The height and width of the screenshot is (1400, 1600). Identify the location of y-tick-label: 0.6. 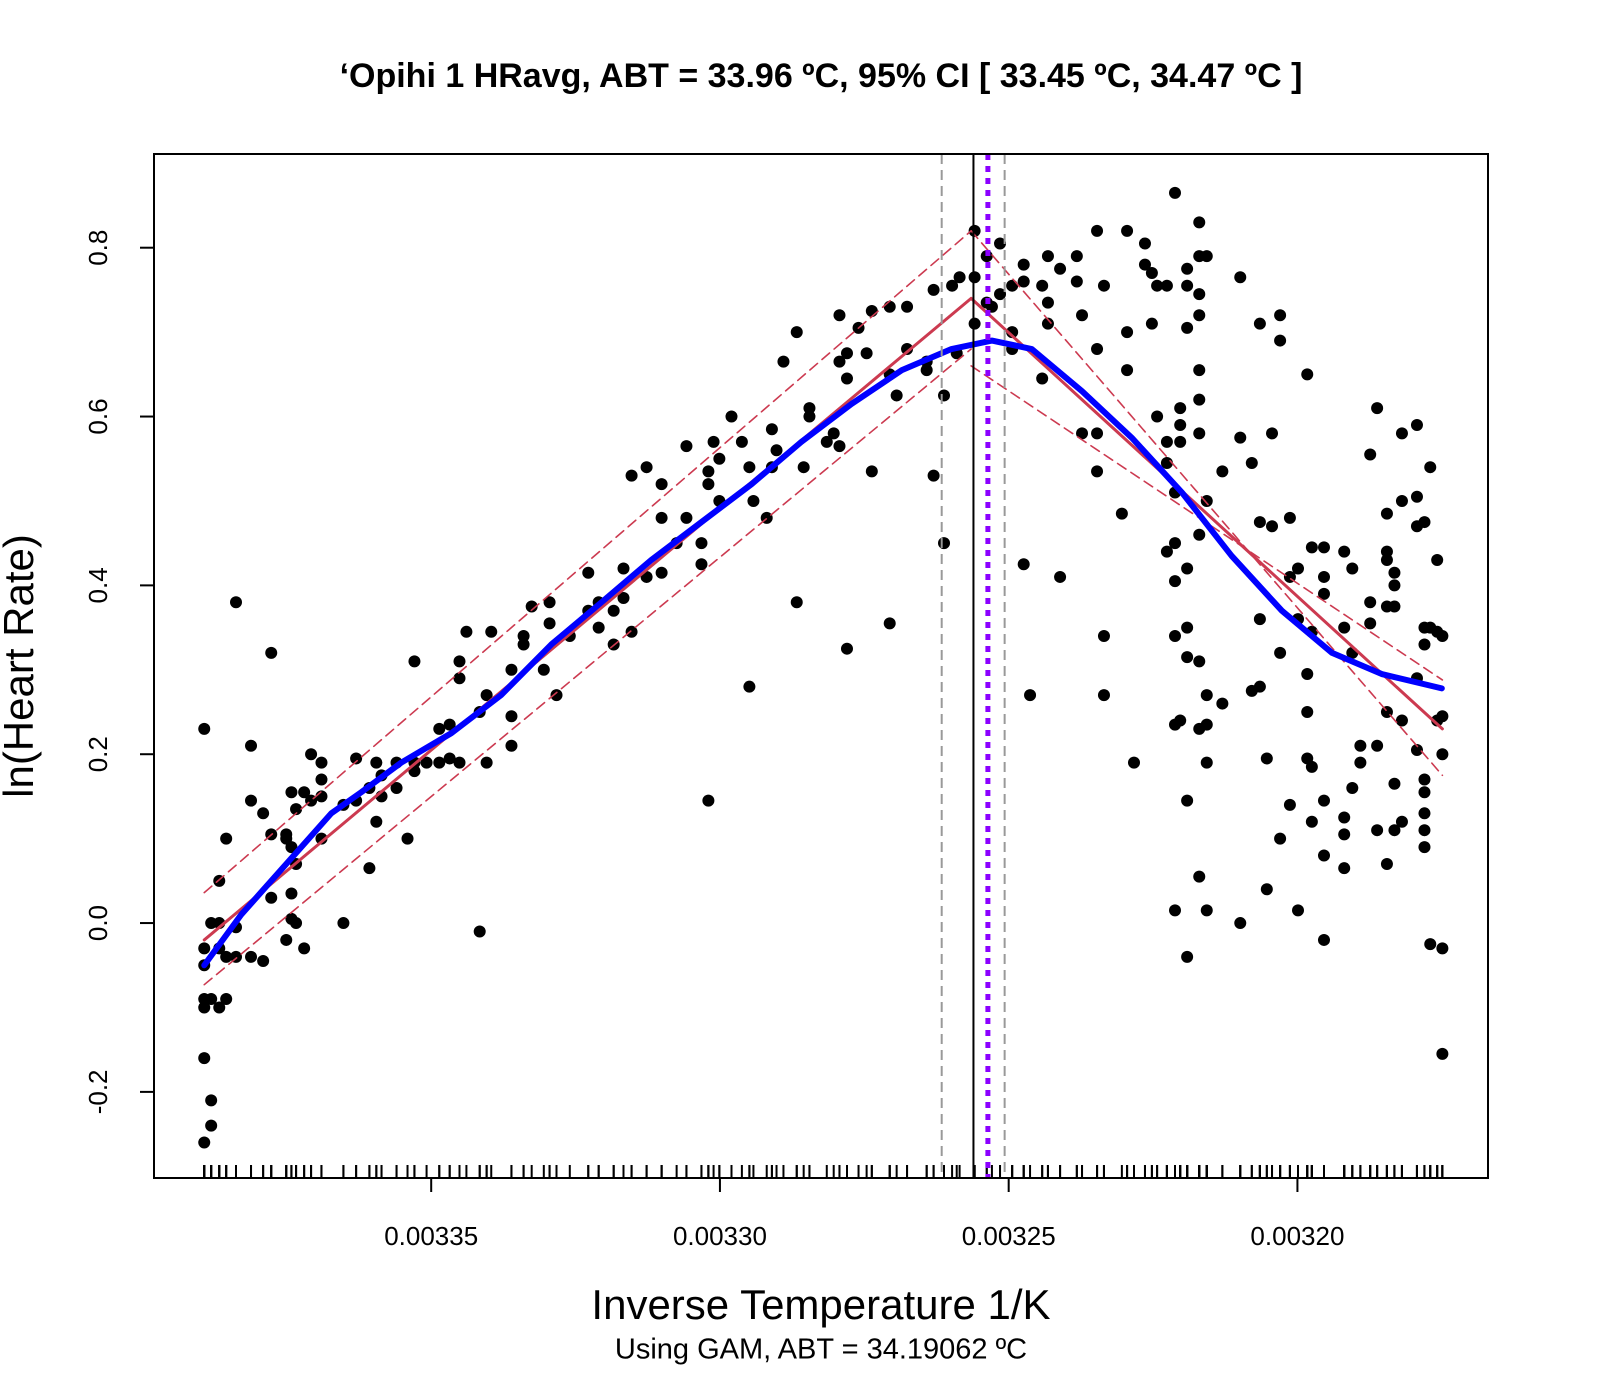
(98, 416).